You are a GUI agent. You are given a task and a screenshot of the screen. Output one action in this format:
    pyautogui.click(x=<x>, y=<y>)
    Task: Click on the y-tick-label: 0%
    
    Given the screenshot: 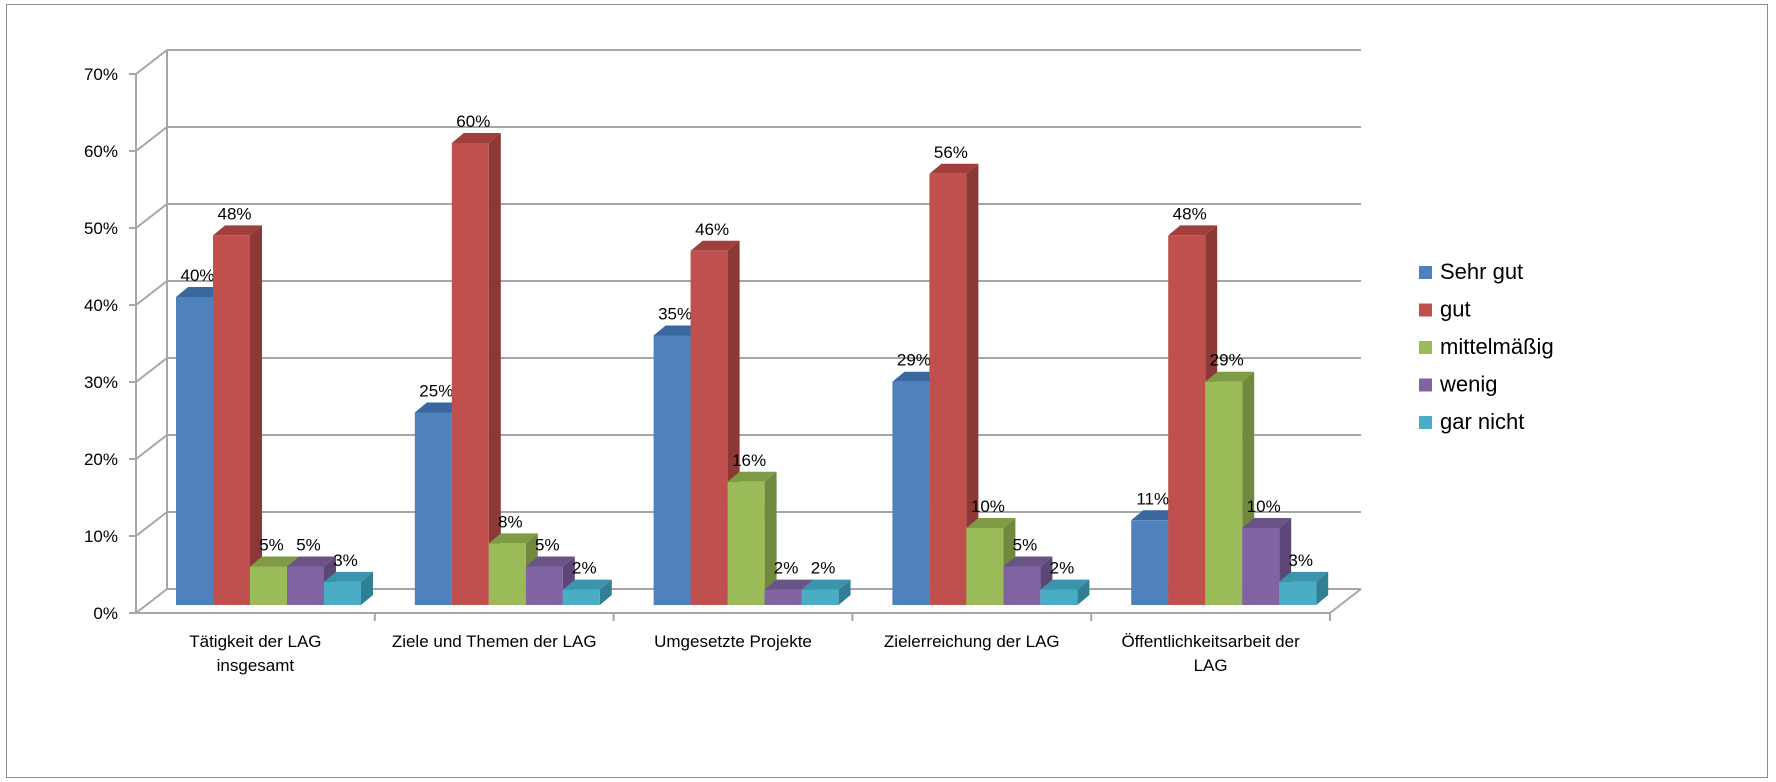 What is the action you would take?
    pyautogui.click(x=105, y=613)
    